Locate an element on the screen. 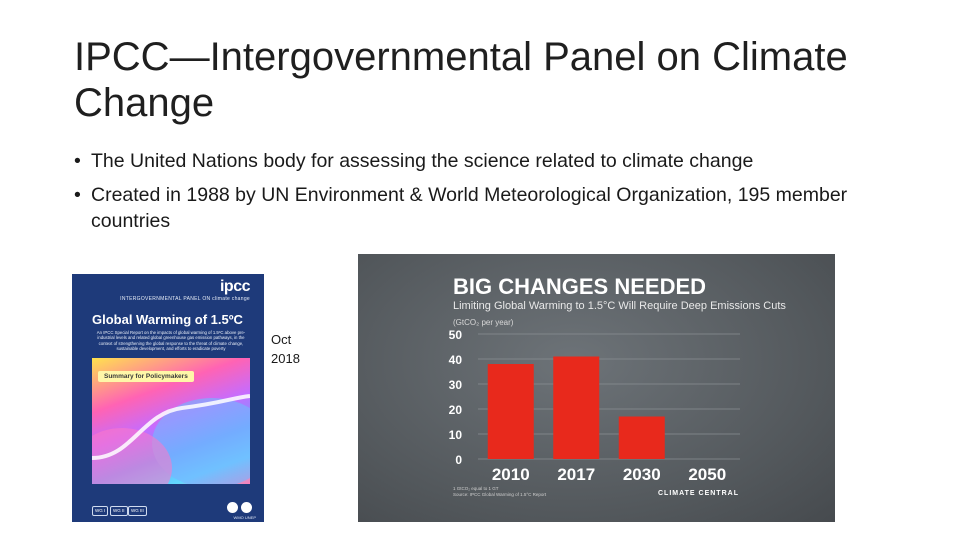  x-tick-label: 2010 is located at coordinates (511, 474).